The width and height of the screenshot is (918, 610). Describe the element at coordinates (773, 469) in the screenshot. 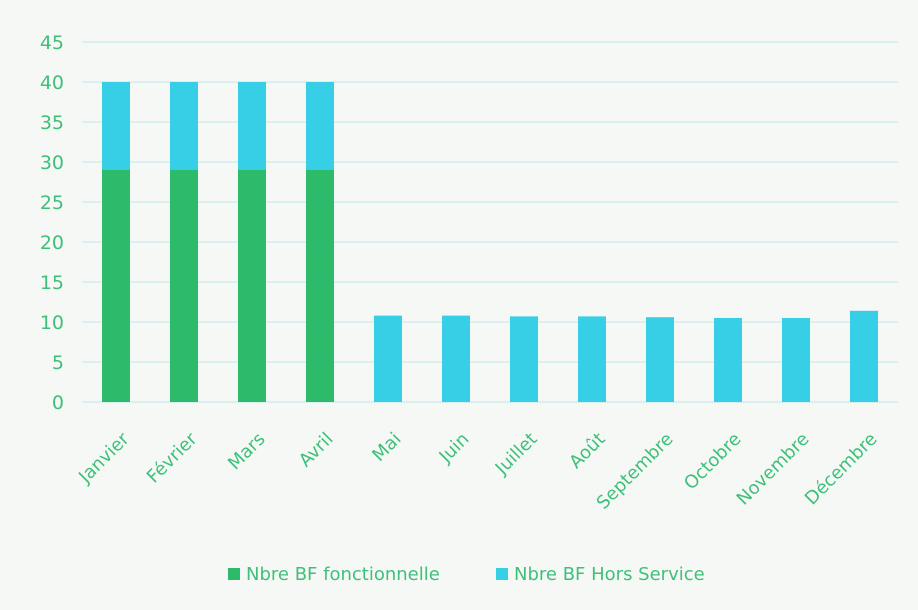

I see `x-category-label: Novembre` at that location.